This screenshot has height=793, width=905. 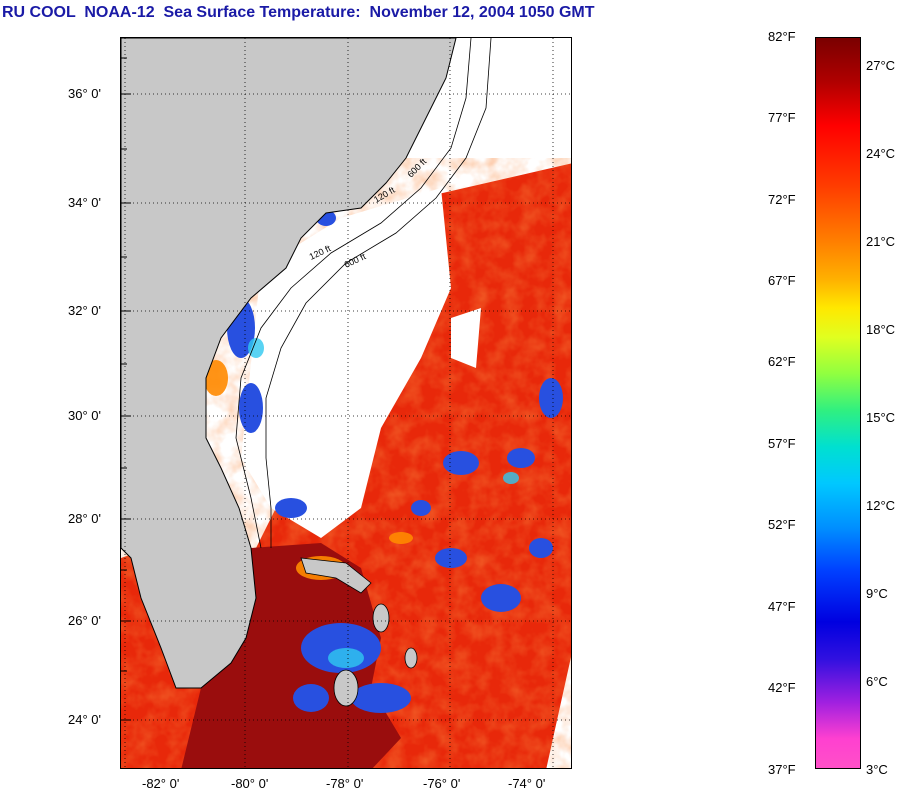 I want to click on fahrenheit-label: 82°F, so click(x=782, y=36).